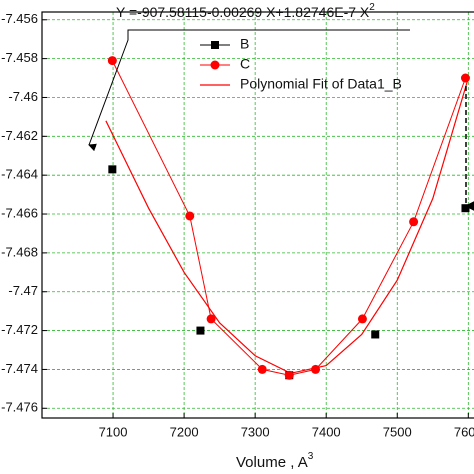  Describe the element at coordinates (19, 174) in the screenshot. I see `y-tick-label: -7.464` at that location.